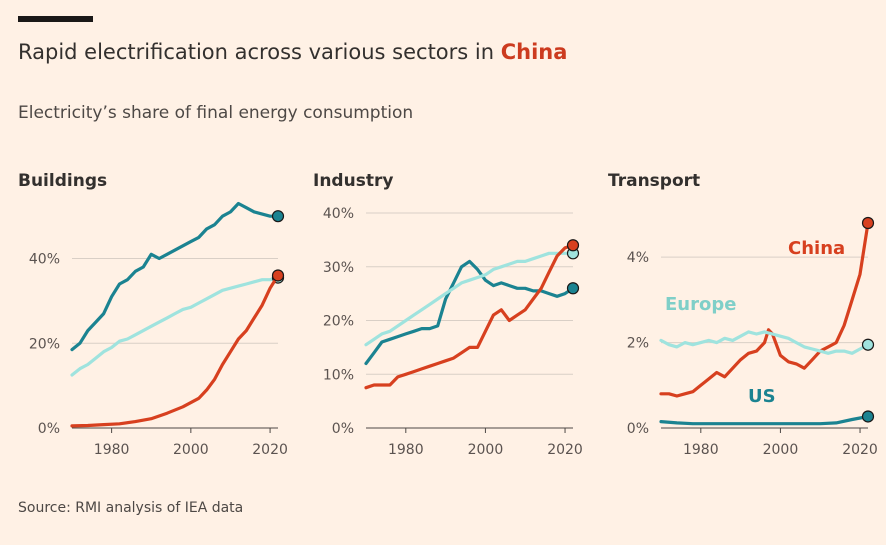 This screenshot has height=545, width=886. I want to click on title-highlight: China, so click(534, 52).